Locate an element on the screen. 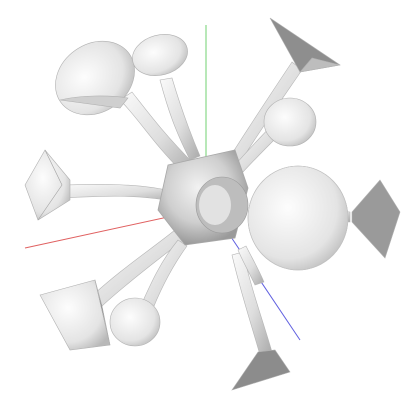 This screenshot has width=420, height=420. z-axis-line is located at coordinates (262, 284).